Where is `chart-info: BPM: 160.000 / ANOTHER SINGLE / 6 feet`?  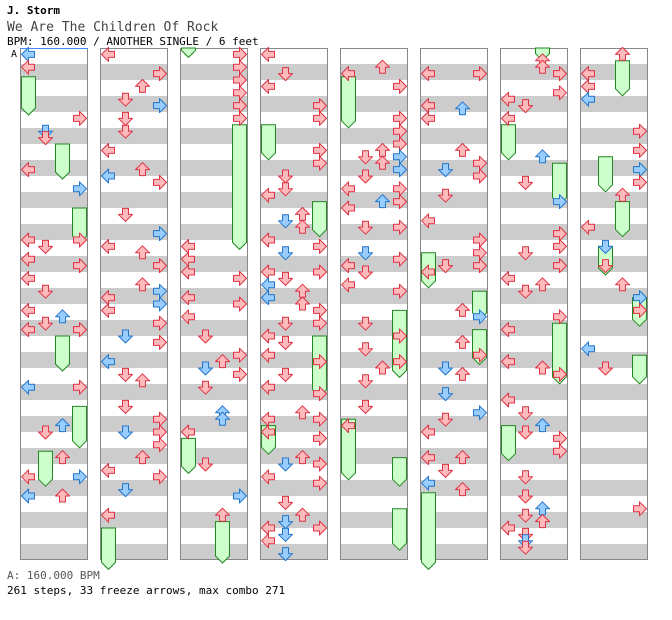 chart-info: BPM: 160.000 / ANOTHER SINGLE / 6 feet is located at coordinates (133, 41).